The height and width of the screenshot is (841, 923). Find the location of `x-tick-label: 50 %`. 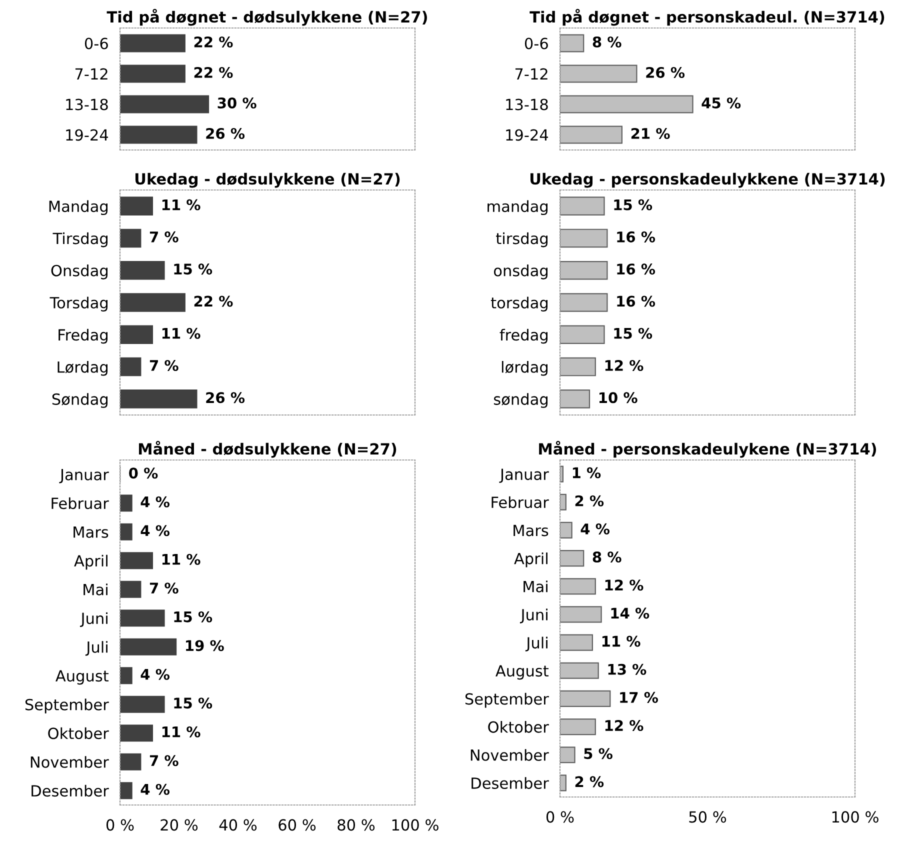

x-tick-label: 50 % is located at coordinates (707, 817).